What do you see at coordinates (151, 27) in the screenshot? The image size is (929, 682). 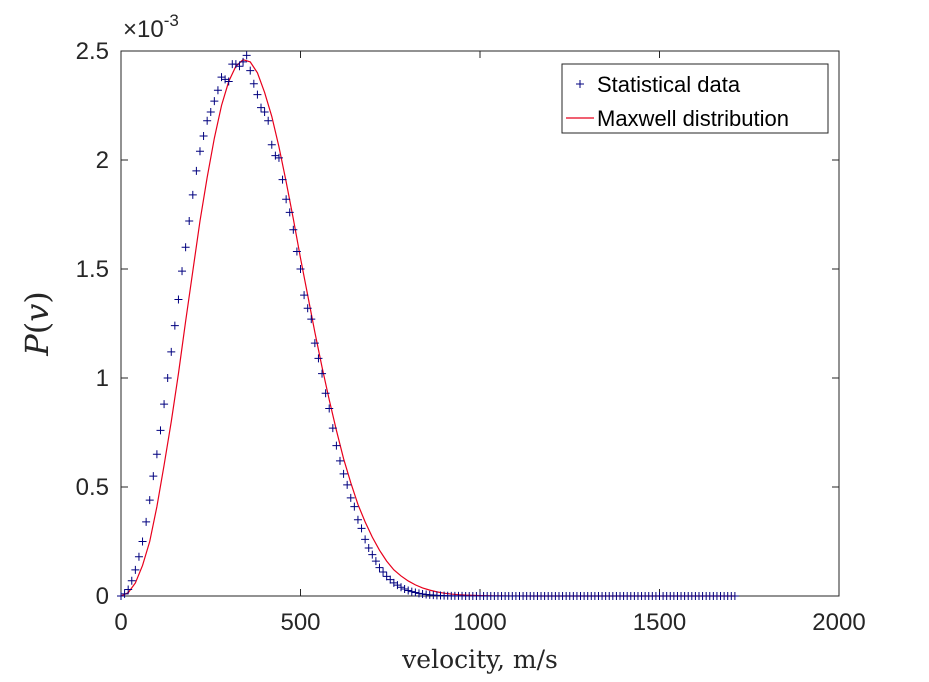 I see `y-axis-exponent-label: ×10⁻³` at bounding box center [151, 27].